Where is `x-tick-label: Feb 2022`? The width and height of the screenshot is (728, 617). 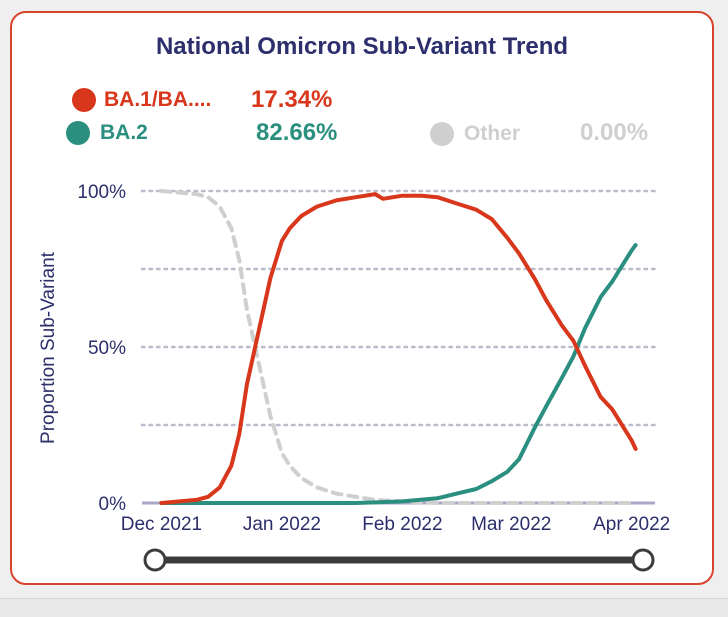
x-tick-label: Feb 2022 is located at coordinates (402, 524).